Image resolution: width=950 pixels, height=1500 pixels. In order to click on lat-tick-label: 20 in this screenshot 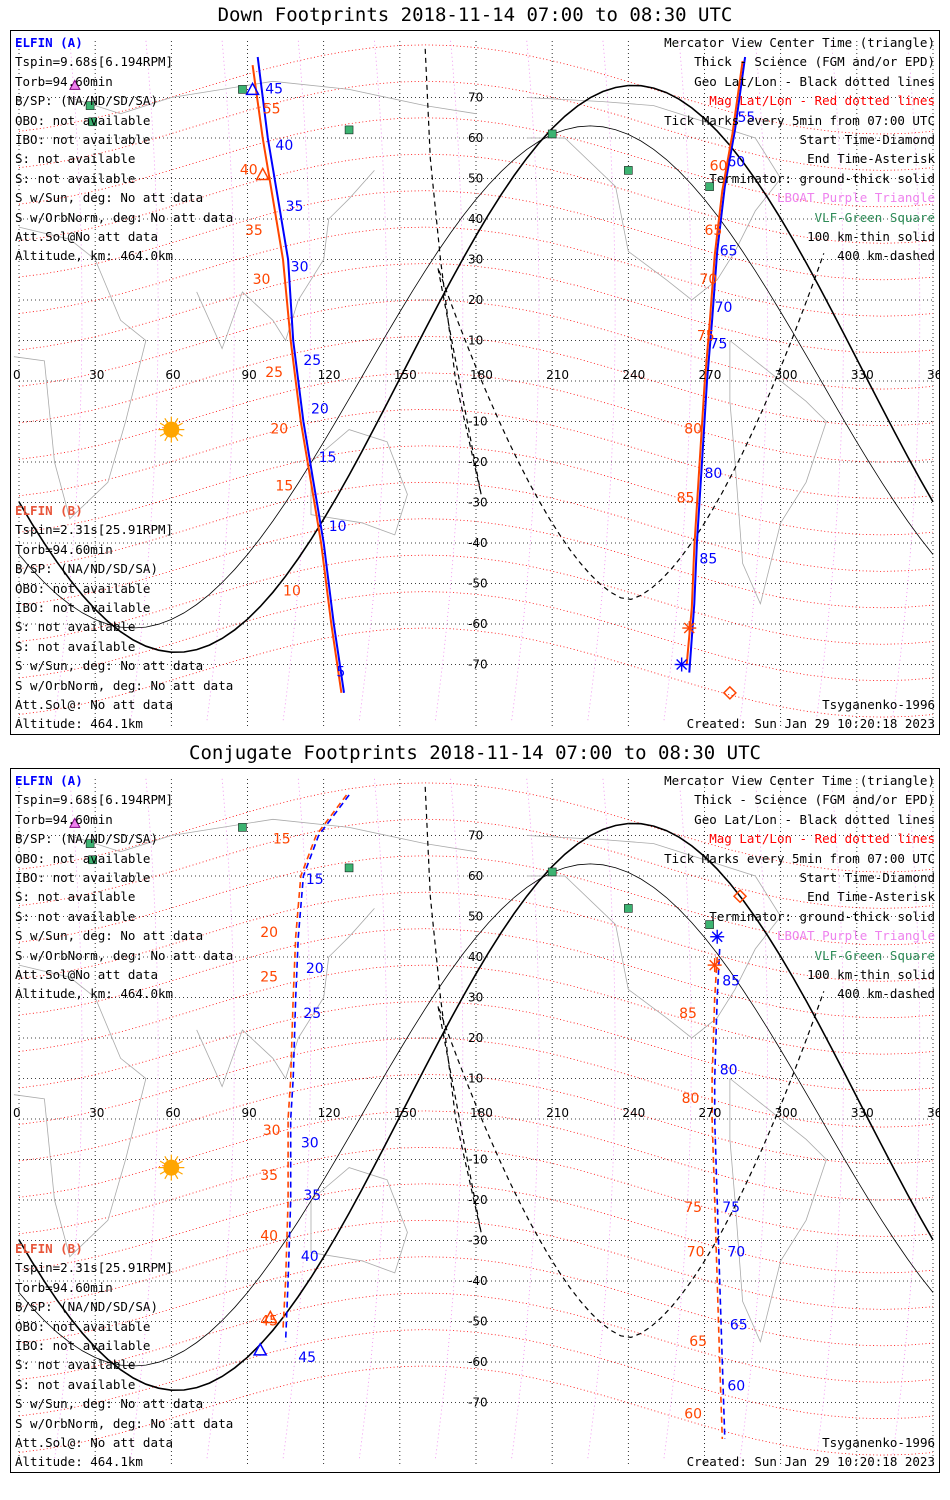, I will do `click(475, 300)`.